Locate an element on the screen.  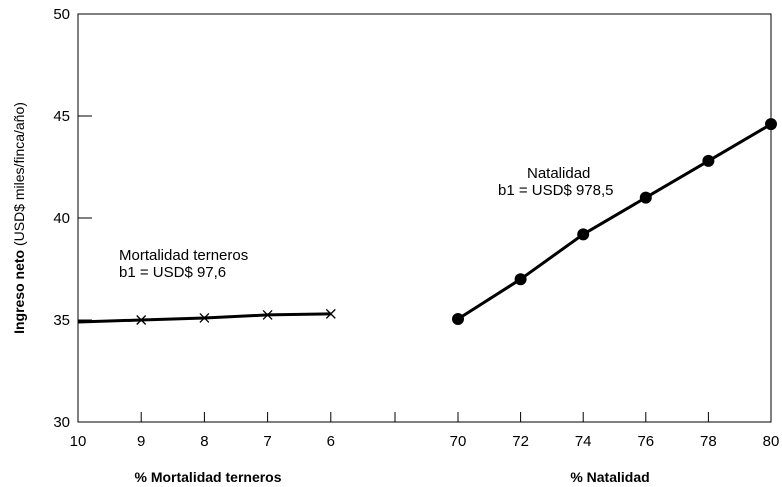
x-tick-label-p0-4: 6 is located at coordinates (331, 441).